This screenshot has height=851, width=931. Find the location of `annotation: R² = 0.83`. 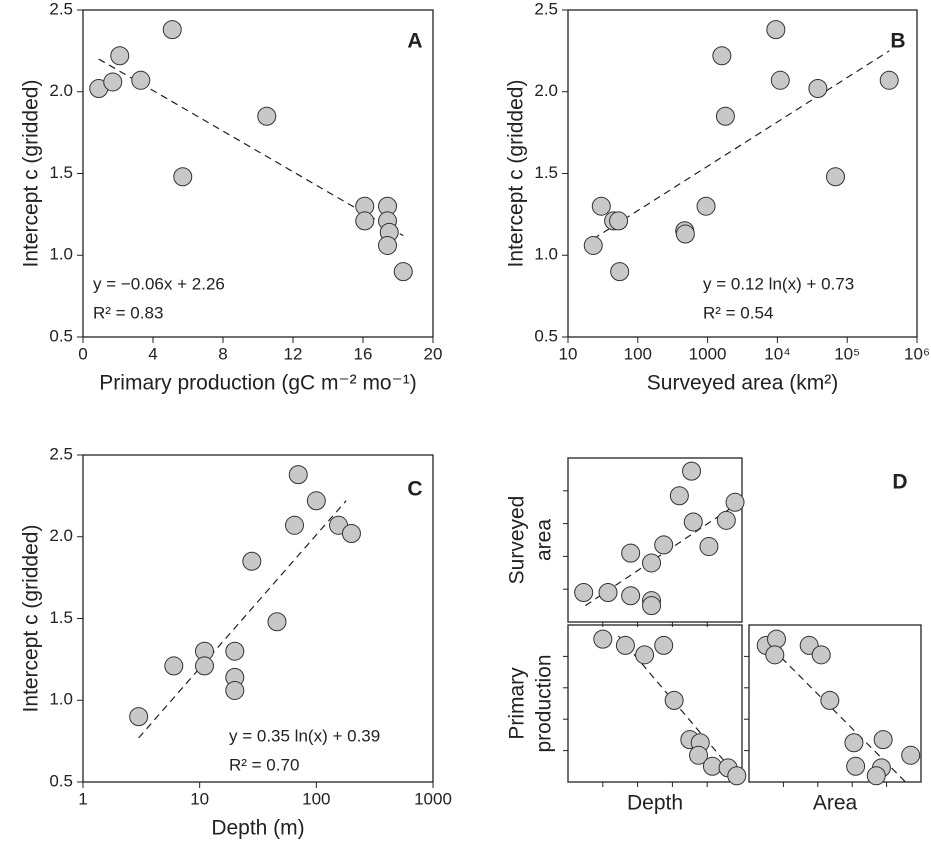

annotation: R² = 0.83 is located at coordinates (128, 312).